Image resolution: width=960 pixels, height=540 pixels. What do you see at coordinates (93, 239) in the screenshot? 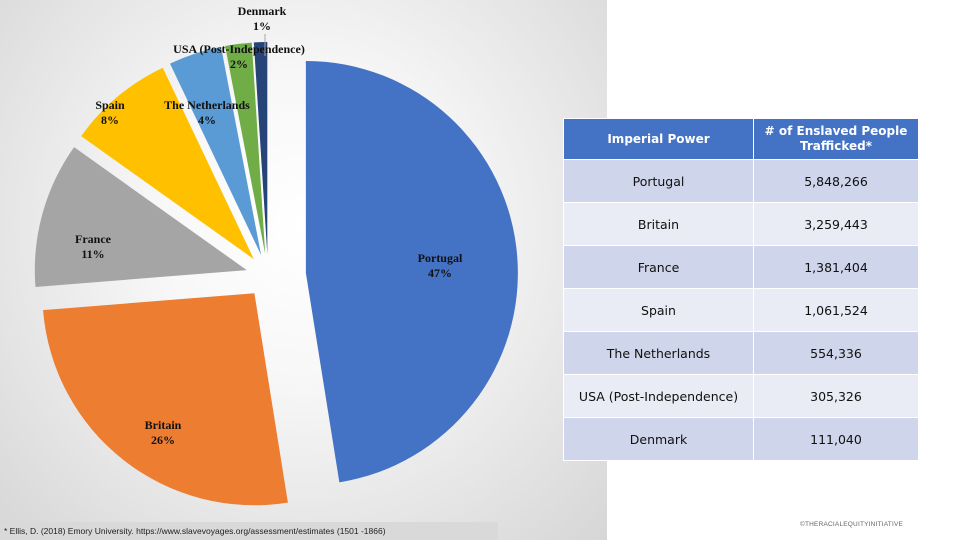
I see `slice-name-label: France` at bounding box center [93, 239].